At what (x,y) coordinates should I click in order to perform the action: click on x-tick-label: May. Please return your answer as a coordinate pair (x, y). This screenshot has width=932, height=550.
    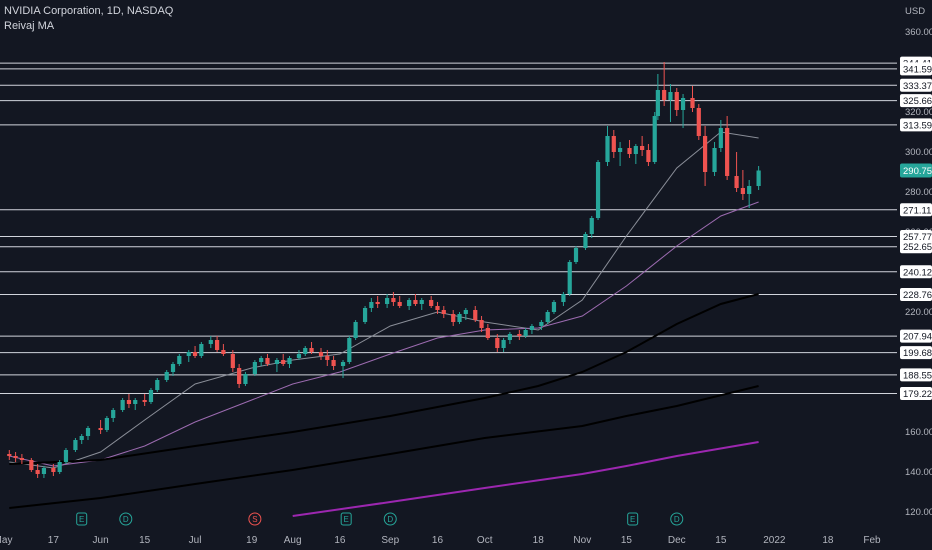
    Looking at the image, I should click on (6, 540).